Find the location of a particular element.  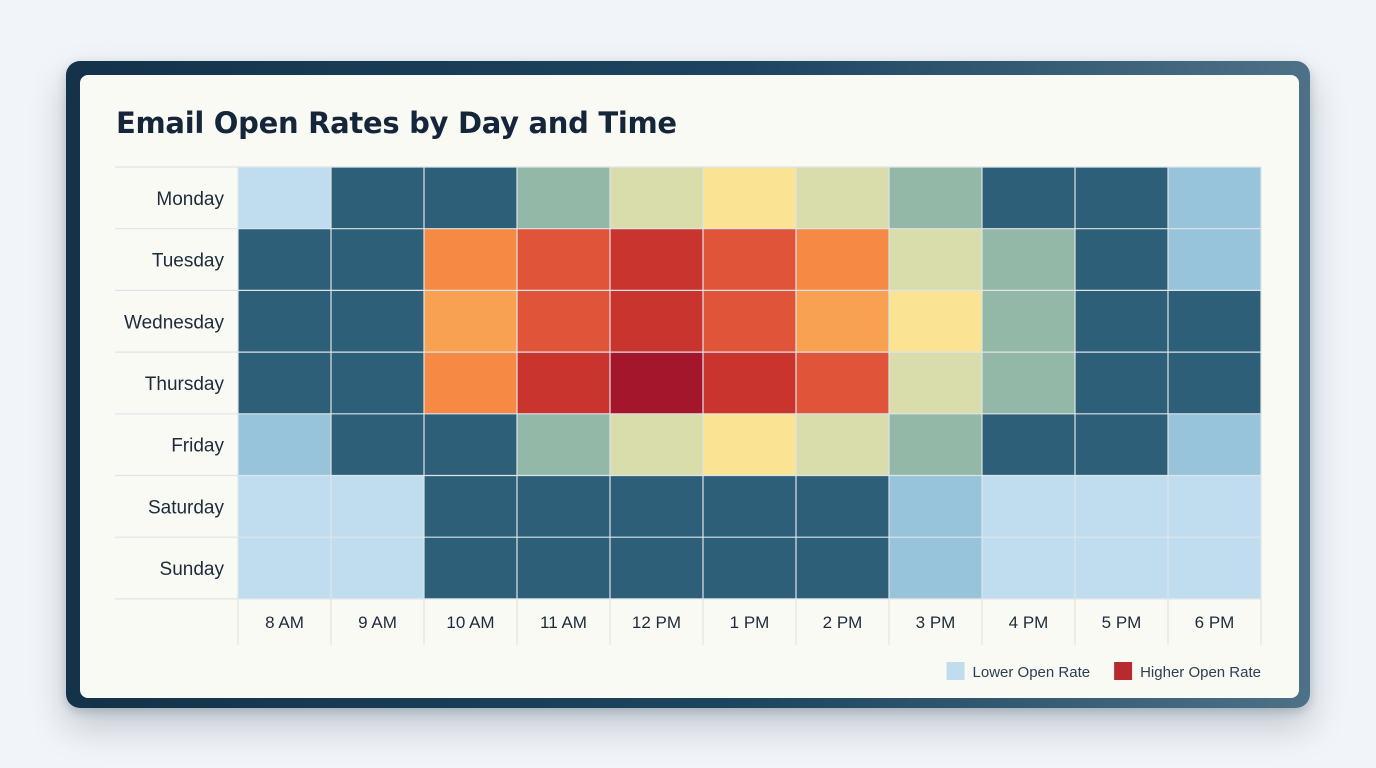

col-label-3-pm: 3 PM is located at coordinates (936, 622).